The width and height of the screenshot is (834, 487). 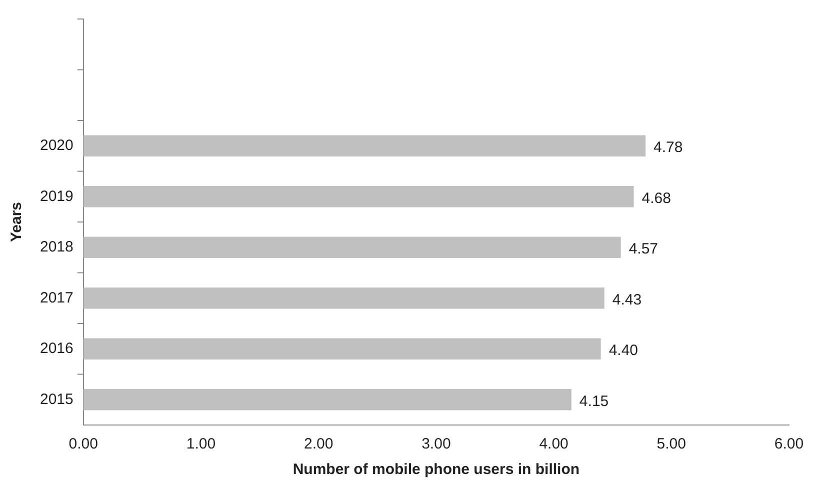 What do you see at coordinates (436, 469) in the screenshot?
I see `x-axis-title: Number of mobile phone users in billion` at bounding box center [436, 469].